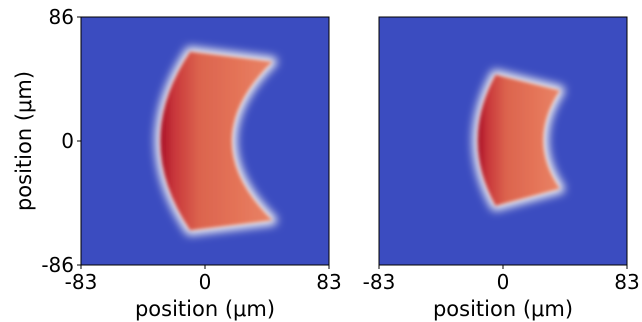 This screenshot has width=642, height=322. I want to click on y-tick-label: 0, so click(67, 141).